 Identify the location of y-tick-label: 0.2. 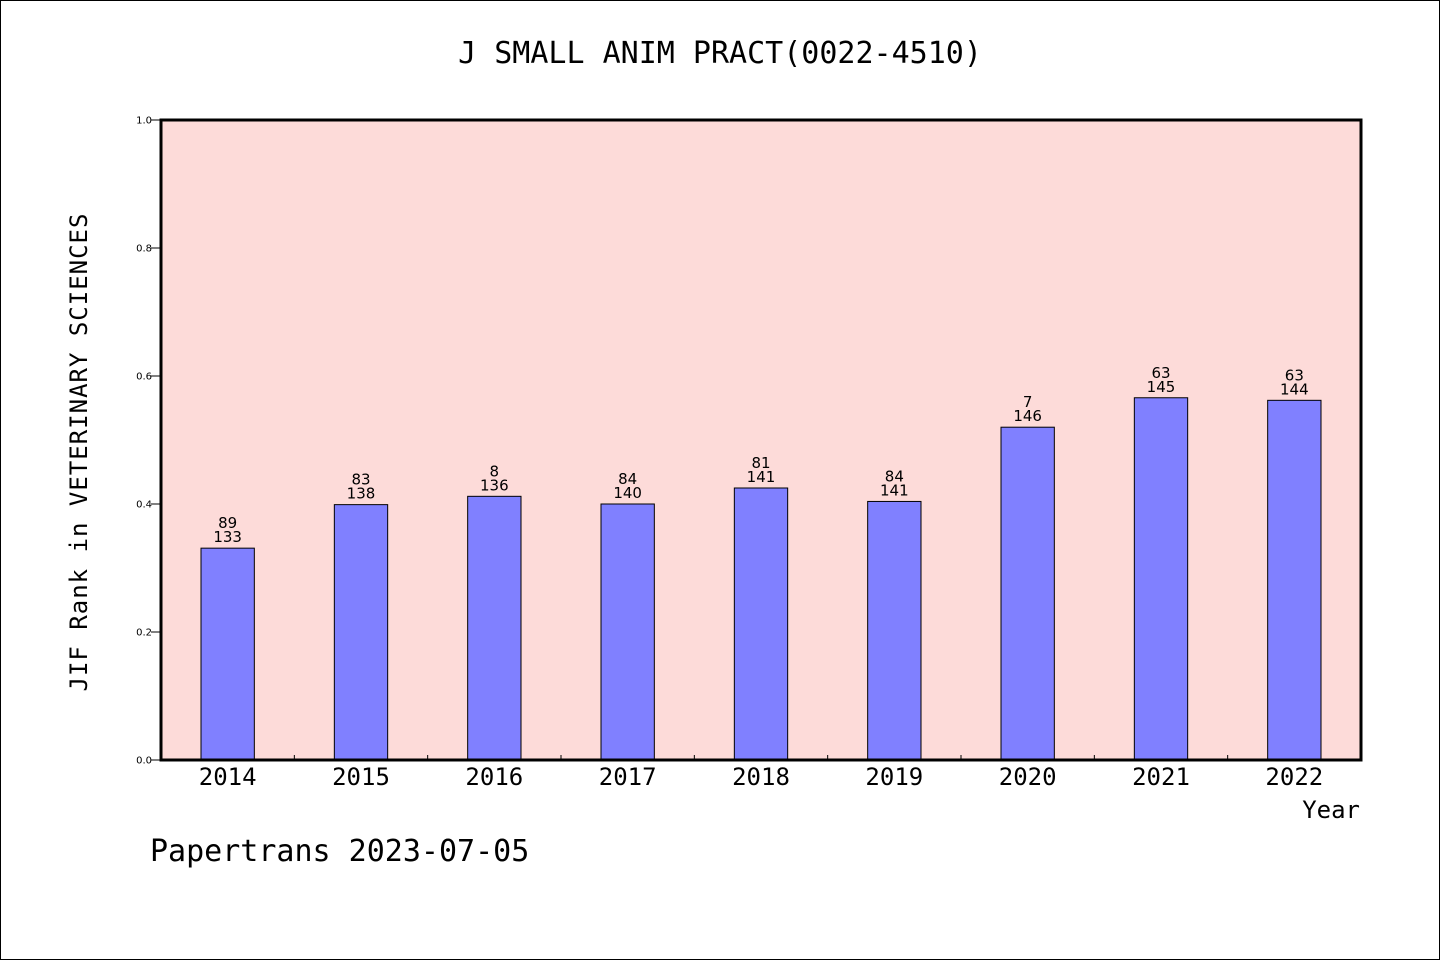
(144, 633).